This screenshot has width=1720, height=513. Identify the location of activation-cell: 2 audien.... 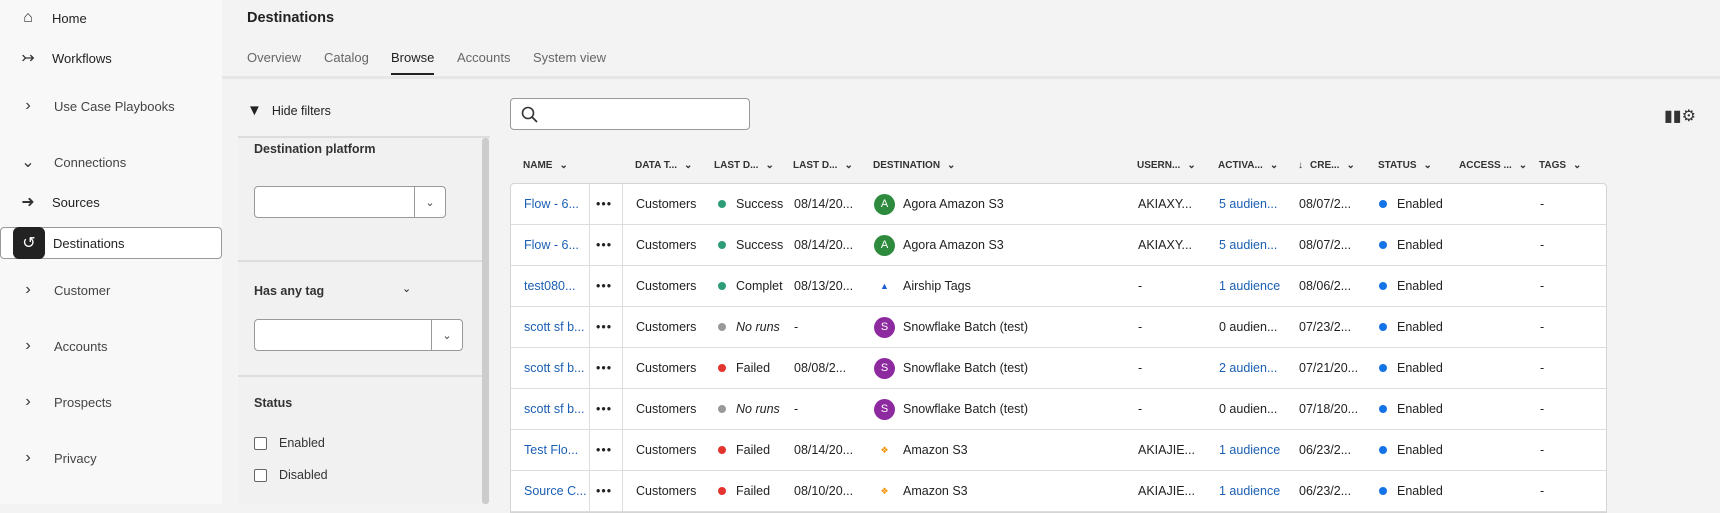
(1248, 368).